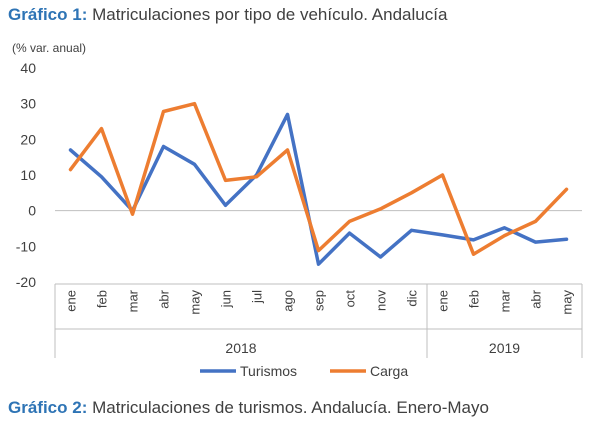 Image resolution: width=593 pixels, height=426 pixels. I want to click on y-axis-label: (% var. anual), so click(49, 48).